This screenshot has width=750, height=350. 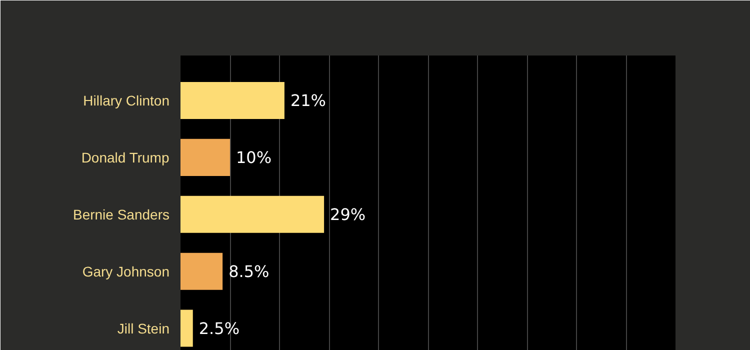 I want to click on y-tick-label: Donald Trump, so click(x=125, y=157).